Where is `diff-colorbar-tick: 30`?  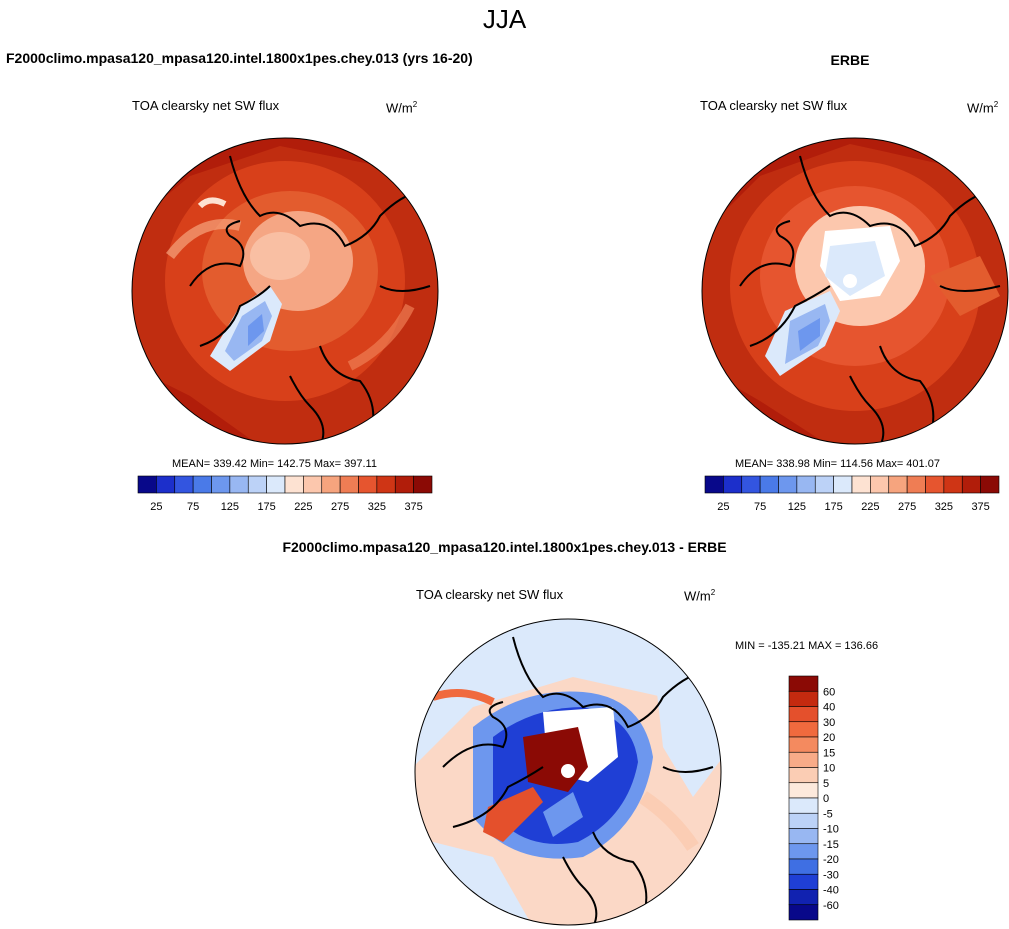 diff-colorbar-tick: 30 is located at coordinates (829, 723).